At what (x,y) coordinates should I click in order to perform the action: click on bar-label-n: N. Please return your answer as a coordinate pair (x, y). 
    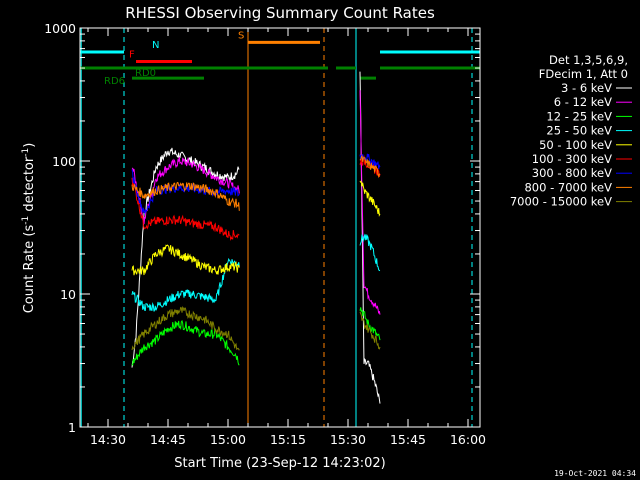
    Looking at the image, I should click on (155, 45).